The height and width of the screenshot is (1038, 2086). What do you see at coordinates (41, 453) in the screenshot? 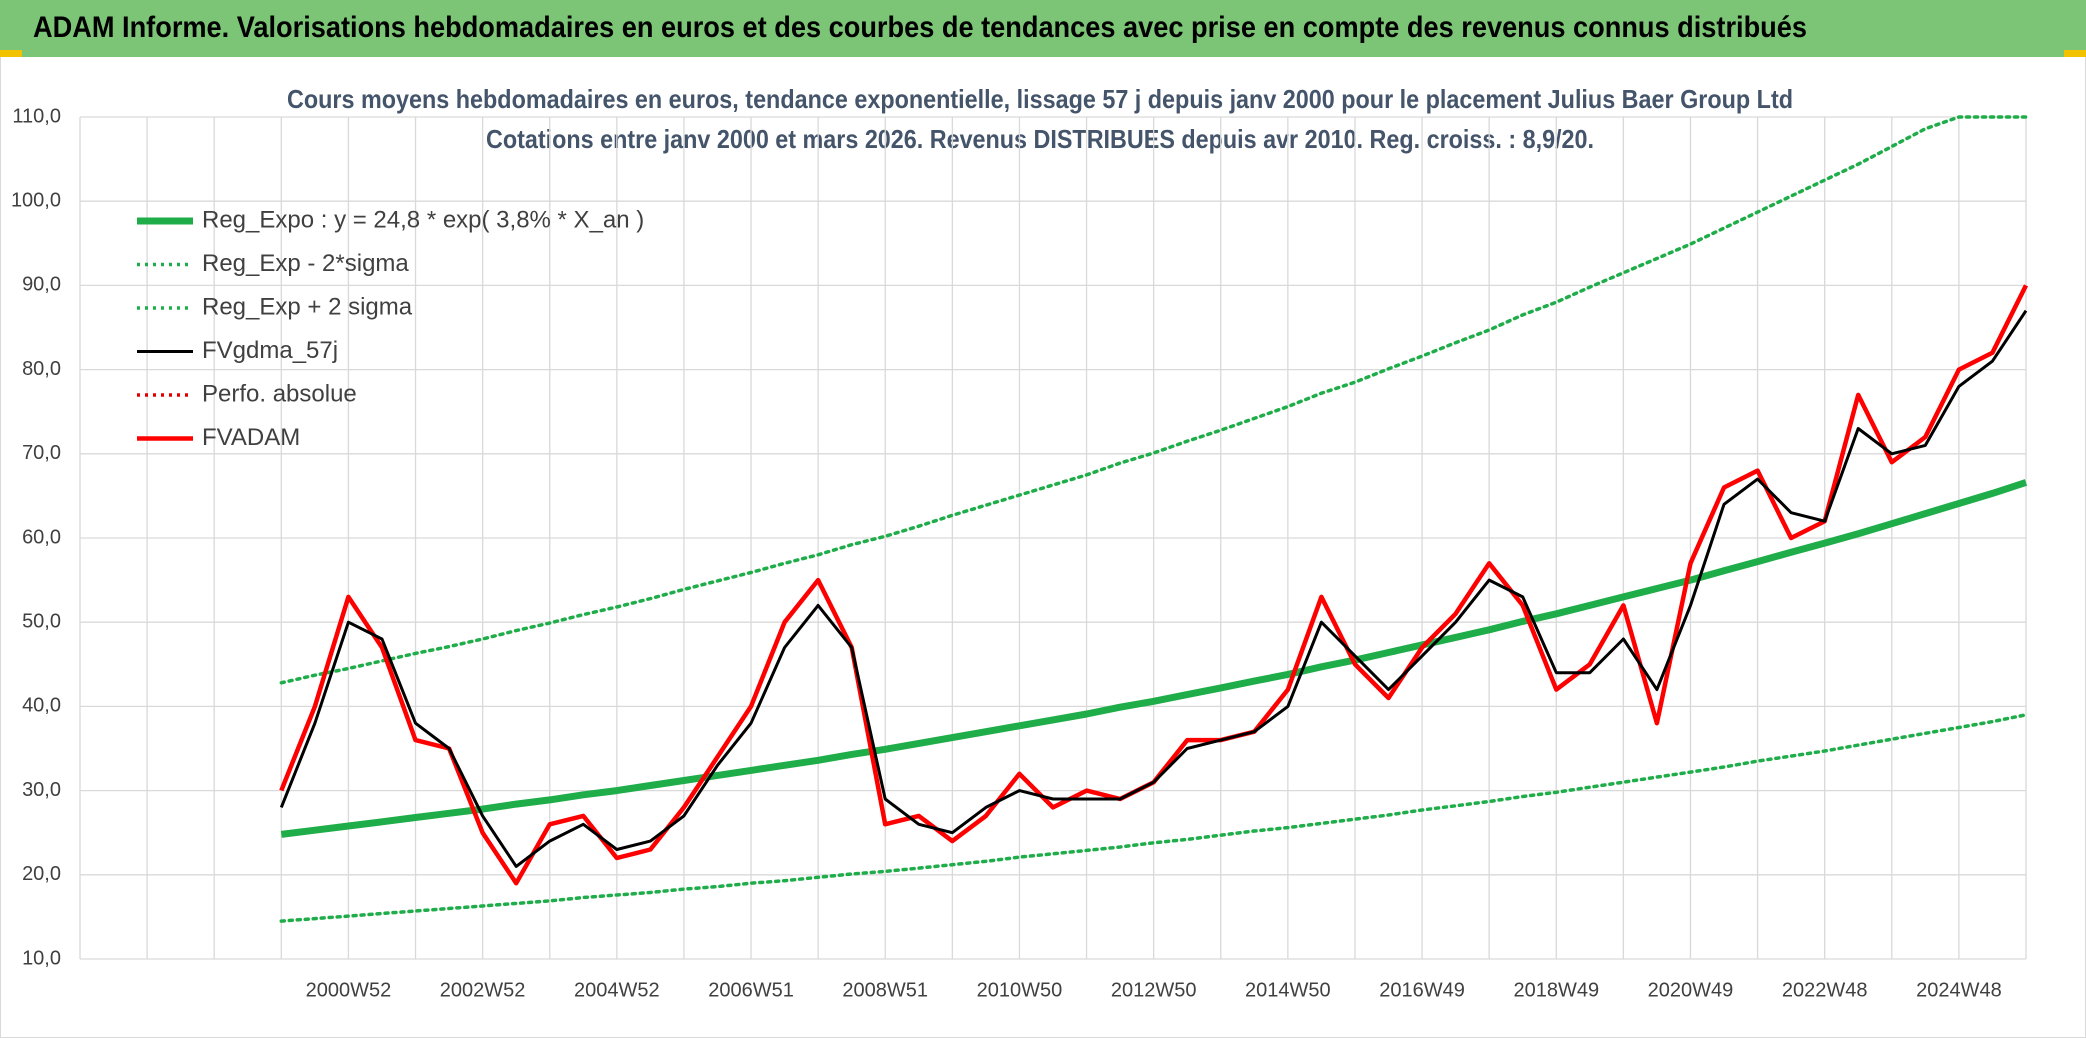
I see `y-tick-label: 70,0` at bounding box center [41, 453].